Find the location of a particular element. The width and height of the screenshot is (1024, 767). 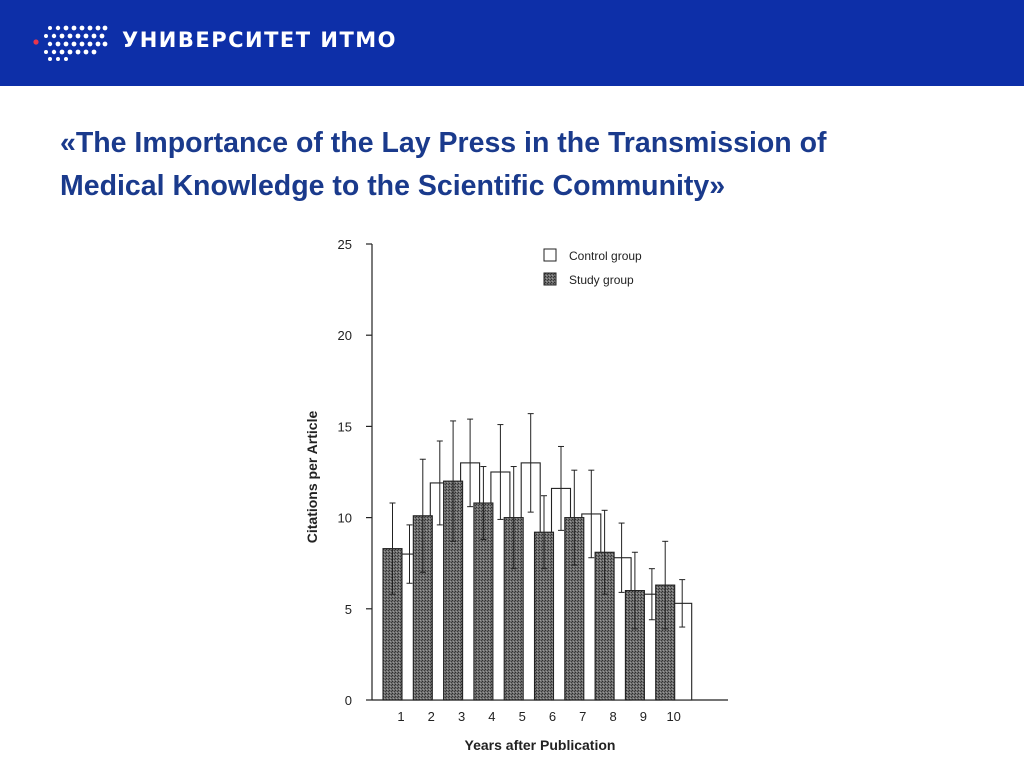

x-tick-label: 8 is located at coordinates (612, 716).